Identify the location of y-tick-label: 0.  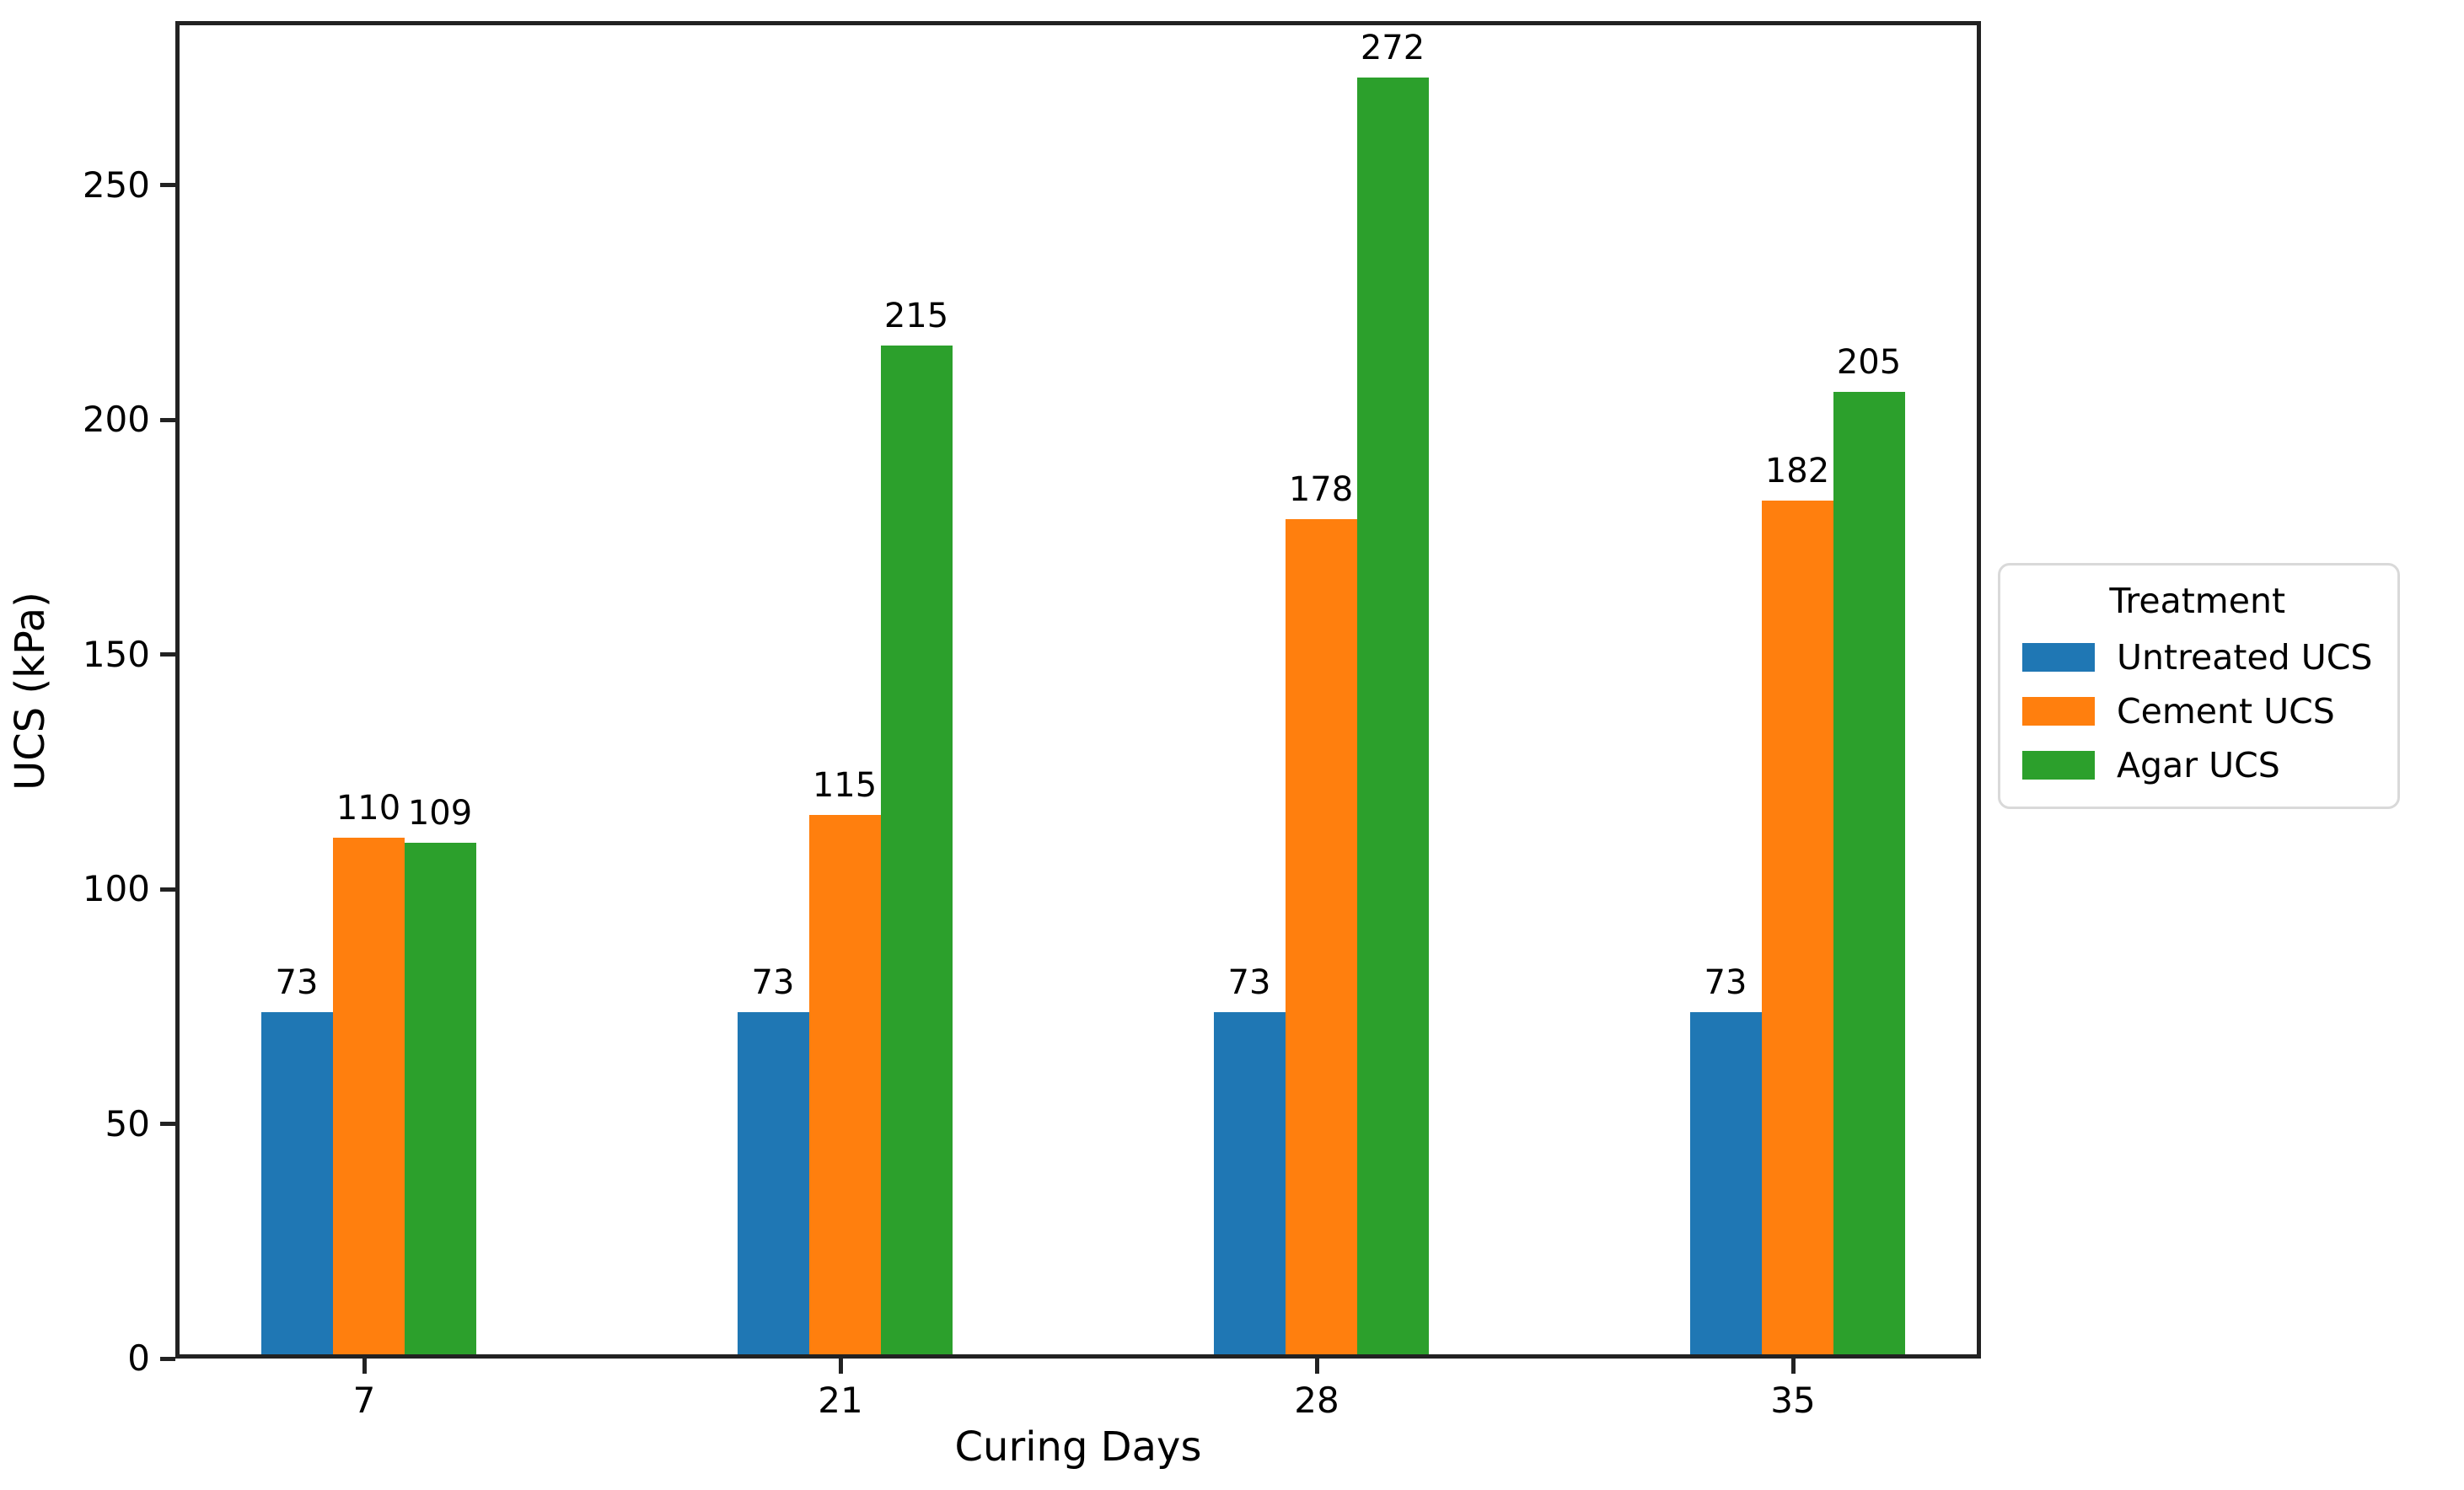
(138, 1358).